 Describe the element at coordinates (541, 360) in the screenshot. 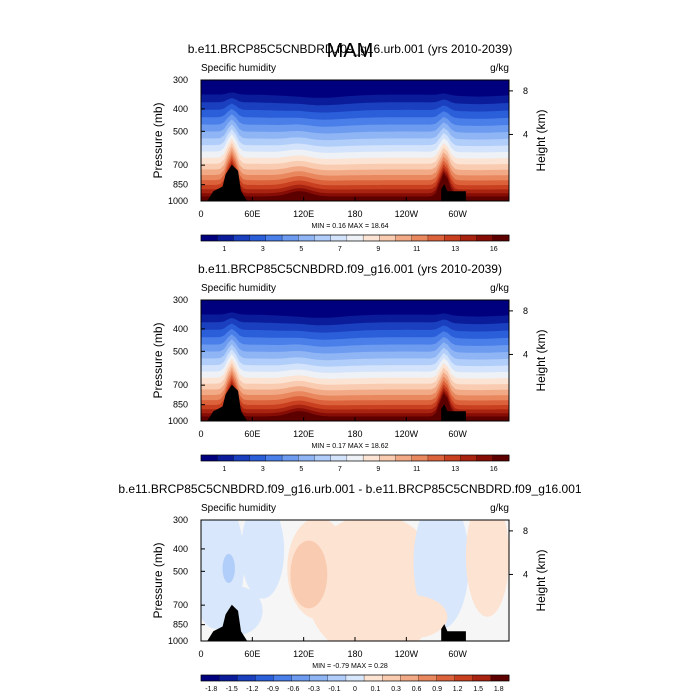

I see `y-axis-right-title: Height (km)` at that location.